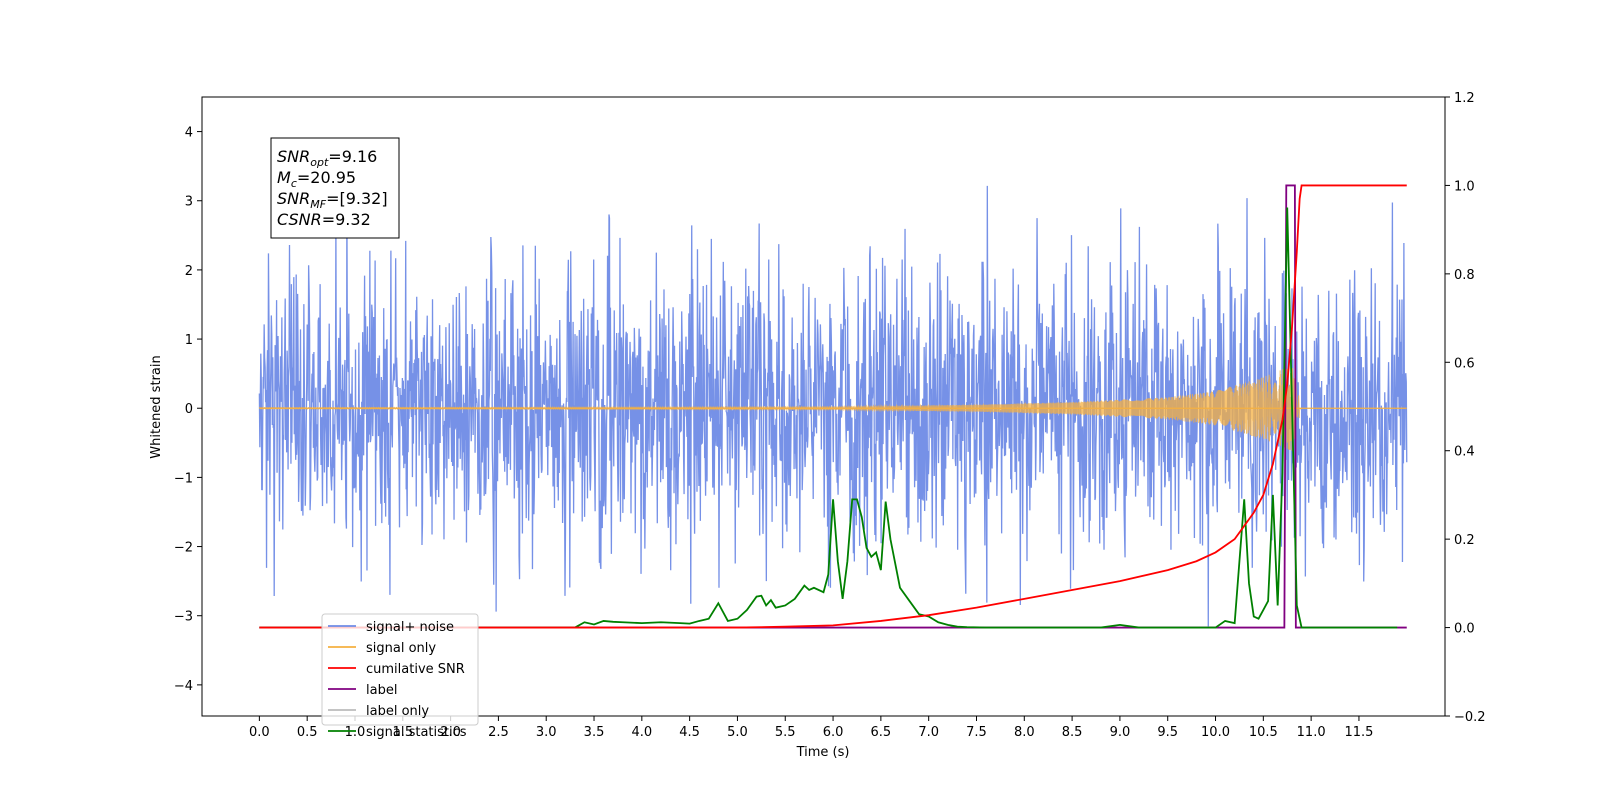 The image size is (1600, 800). I want to click on annotation-snr-mf: SNRMF=[9.32], so click(332, 200).